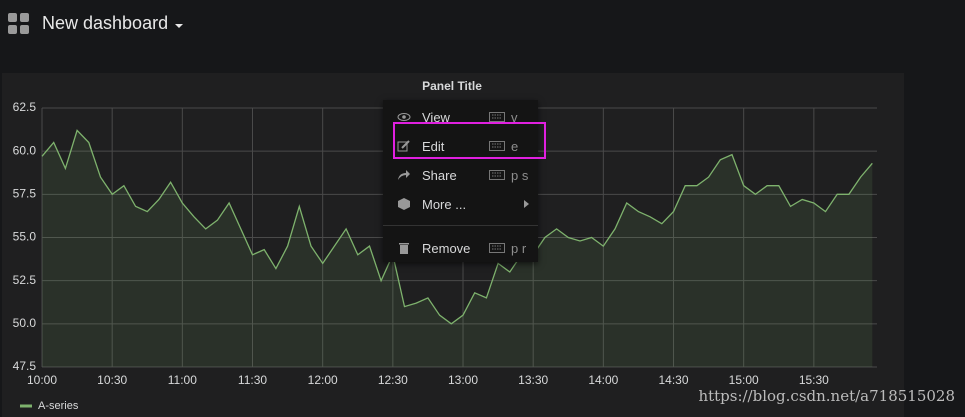 The image size is (965, 417). I want to click on menu-label: View, so click(436, 117).